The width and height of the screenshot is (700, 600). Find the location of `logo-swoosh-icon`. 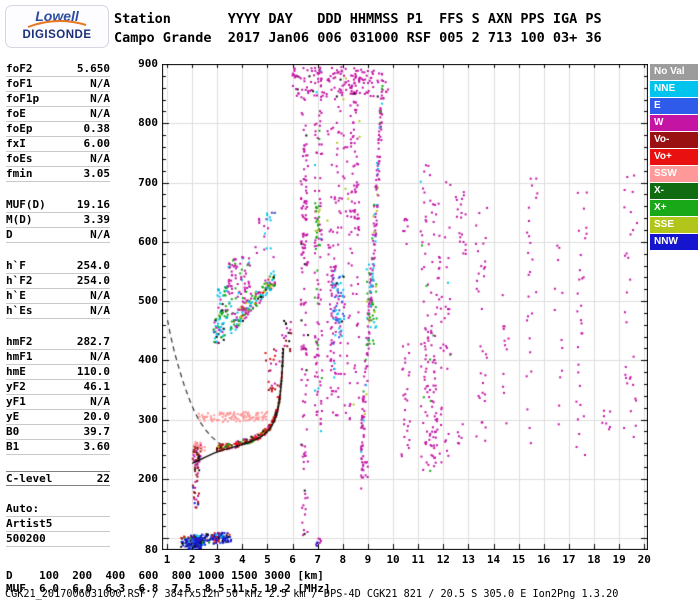

logo-swoosh-icon is located at coordinates (57, 24).